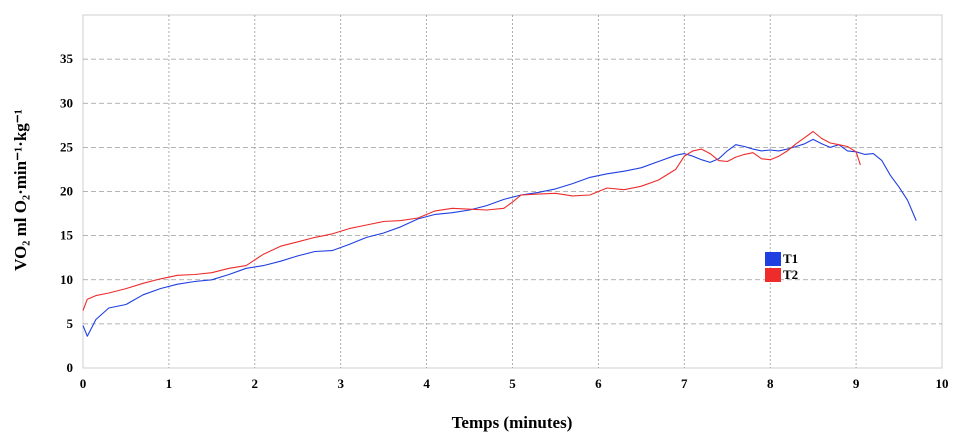 Image resolution: width=954 pixels, height=432 pixels. Describe the element at coordinates (67, 58) in the screenshot. I see `y-tick-label: 35` at that location.